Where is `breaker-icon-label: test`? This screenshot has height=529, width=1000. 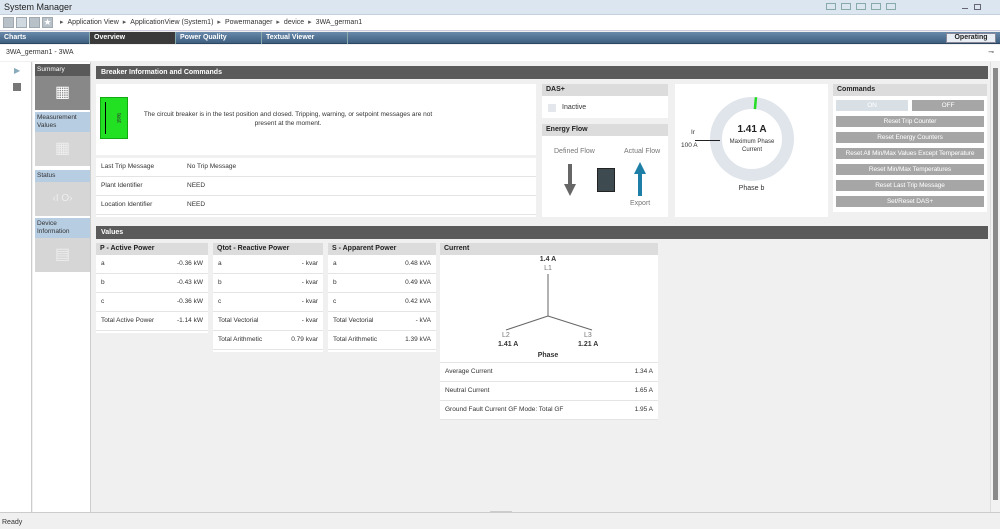
breaker-icon-label: test is located at coordinates (117, 118).